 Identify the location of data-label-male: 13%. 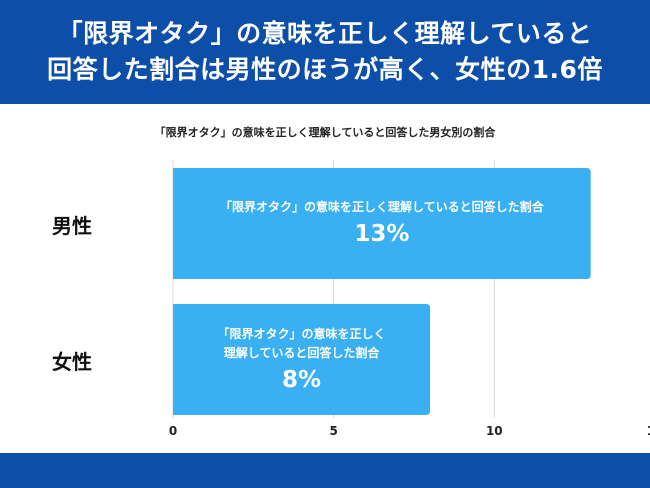
(382, 234).